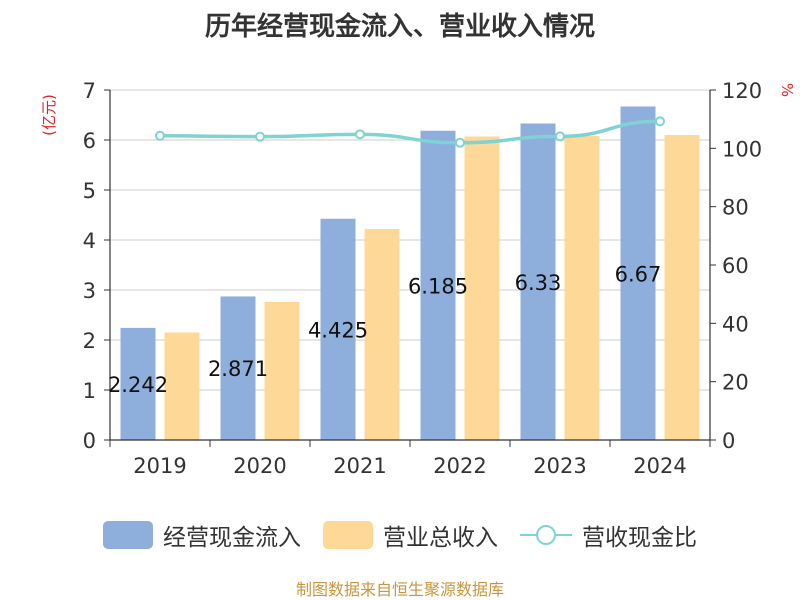  What do you see at coordinates (128, 535) in the screenshot?
I see `legend-swatch-cash-inflow` at bounding box center [128, 535].